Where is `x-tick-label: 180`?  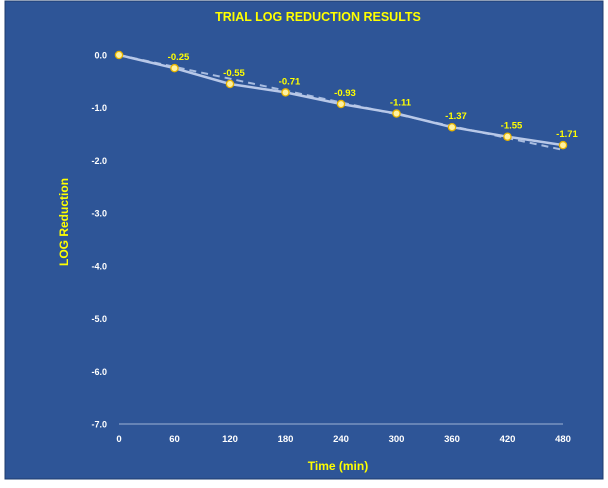
x-tick-label: 180 is located at coordinates (286, 439).